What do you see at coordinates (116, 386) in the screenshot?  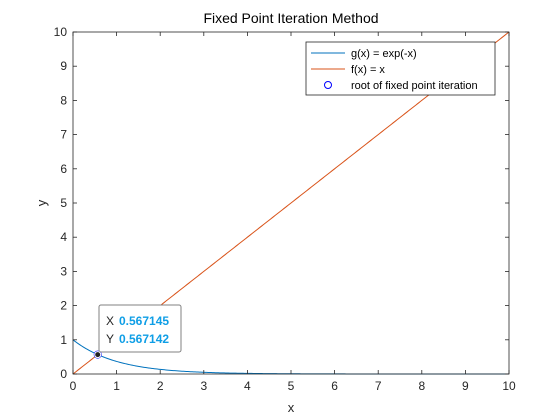 I see `x-tick-label: 1` at bounding box center [116, 386].